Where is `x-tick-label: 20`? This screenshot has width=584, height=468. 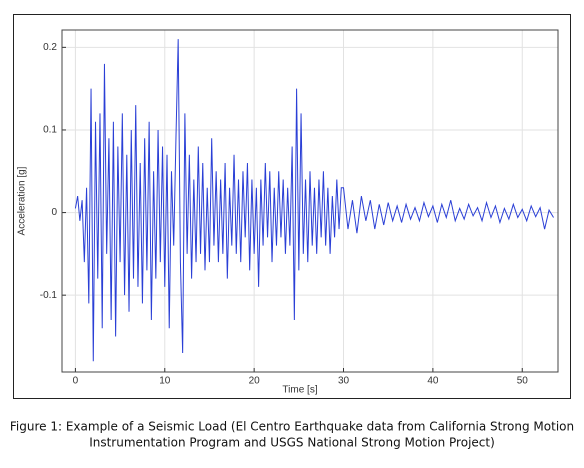 x-tick-label: 20 is located at coordinates (255, 381).